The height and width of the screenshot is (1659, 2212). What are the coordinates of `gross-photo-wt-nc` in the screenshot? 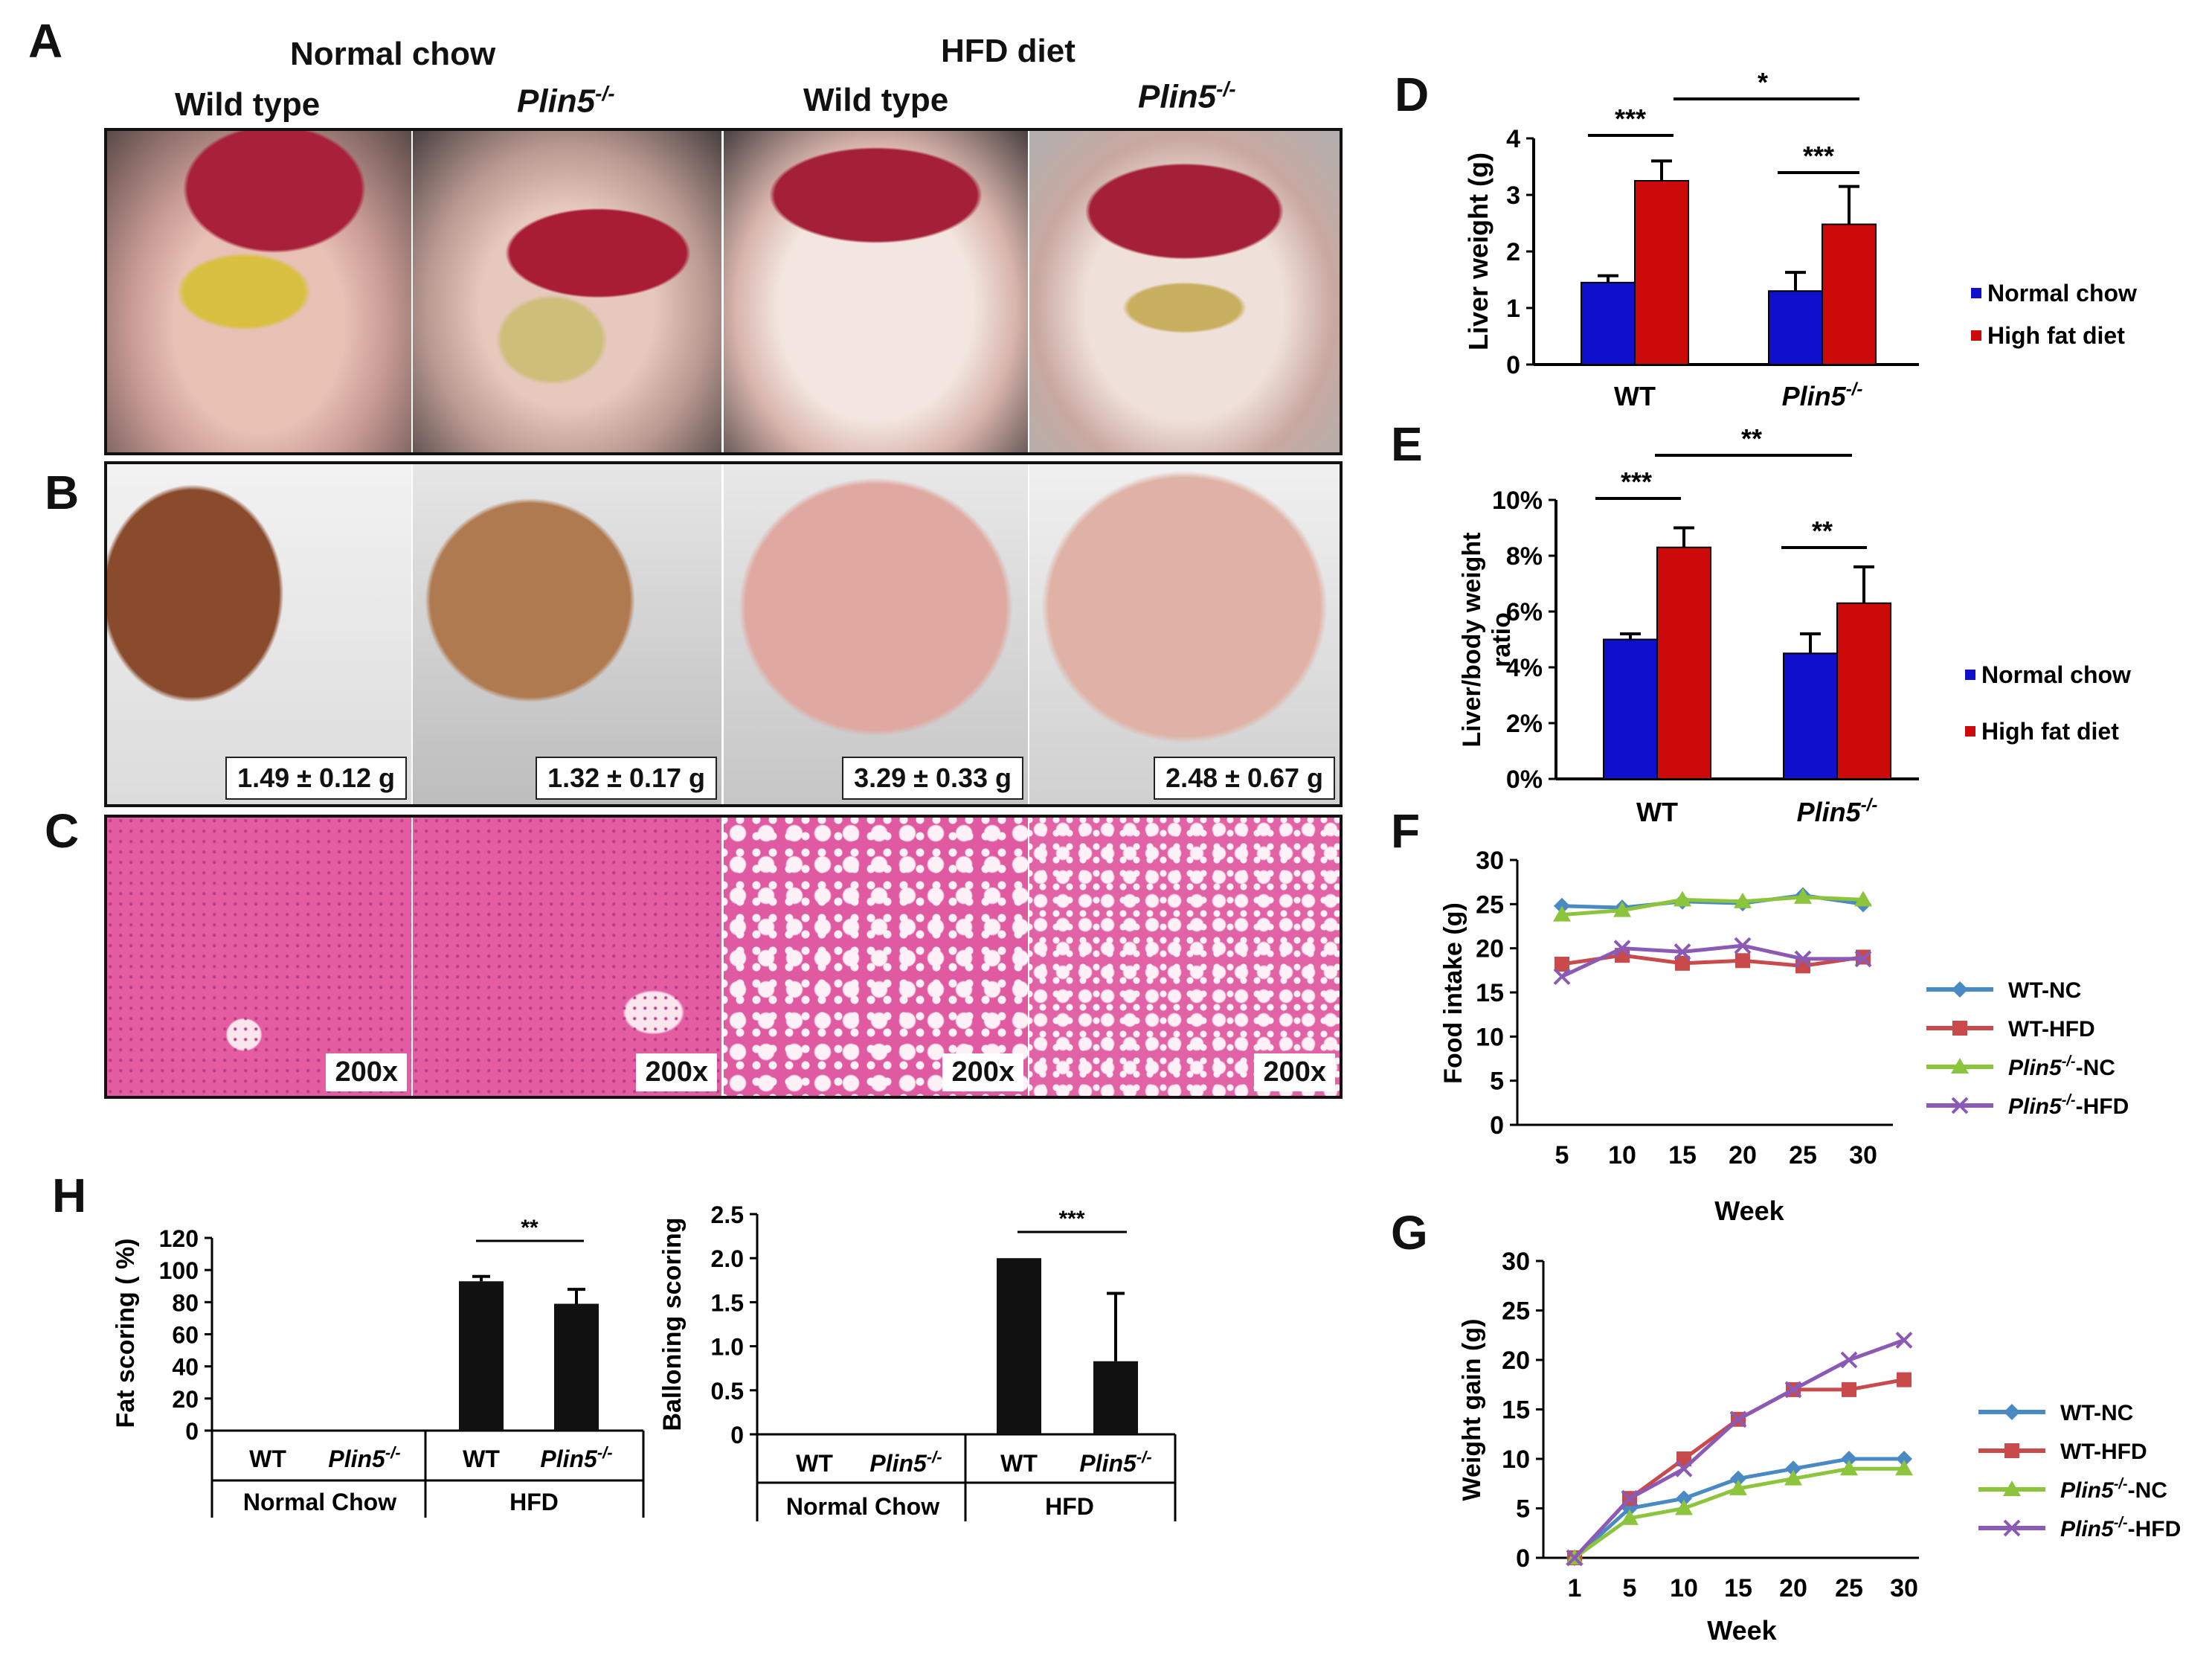 It's located at (259, 291).